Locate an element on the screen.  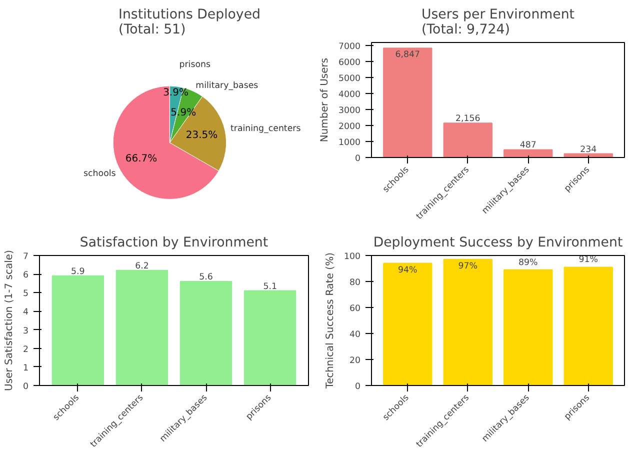
data-label: 97% is located at coordinates (468, 266).